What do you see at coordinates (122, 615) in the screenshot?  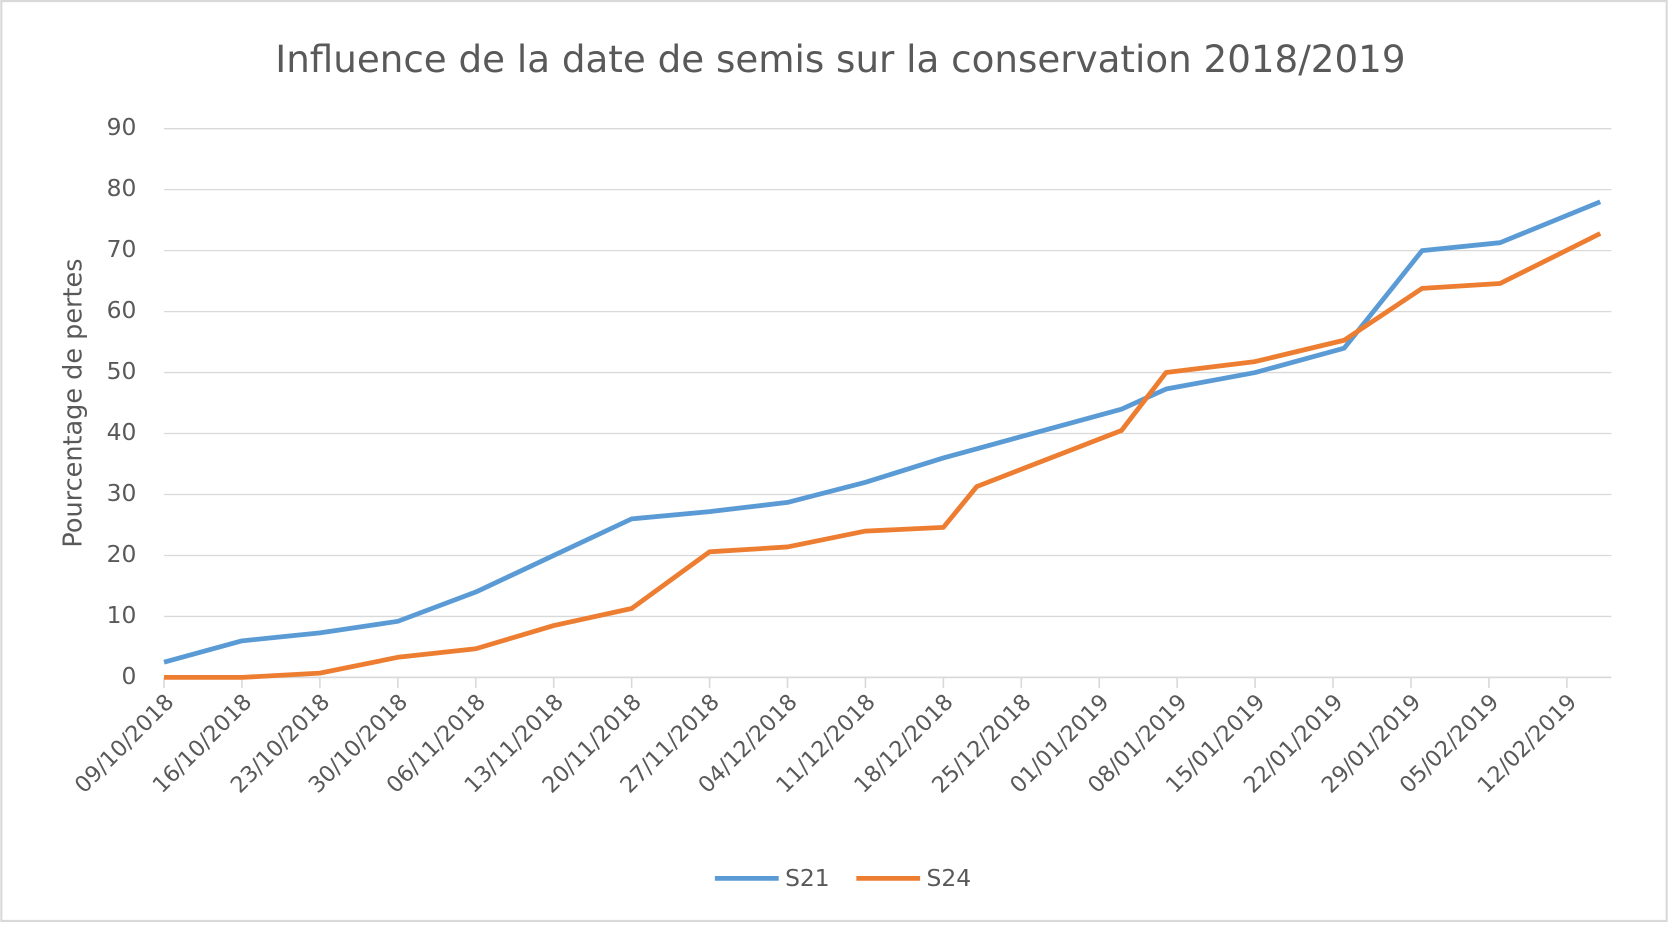 I see `y-tick-label: 10` at bounding box center [122, 615].